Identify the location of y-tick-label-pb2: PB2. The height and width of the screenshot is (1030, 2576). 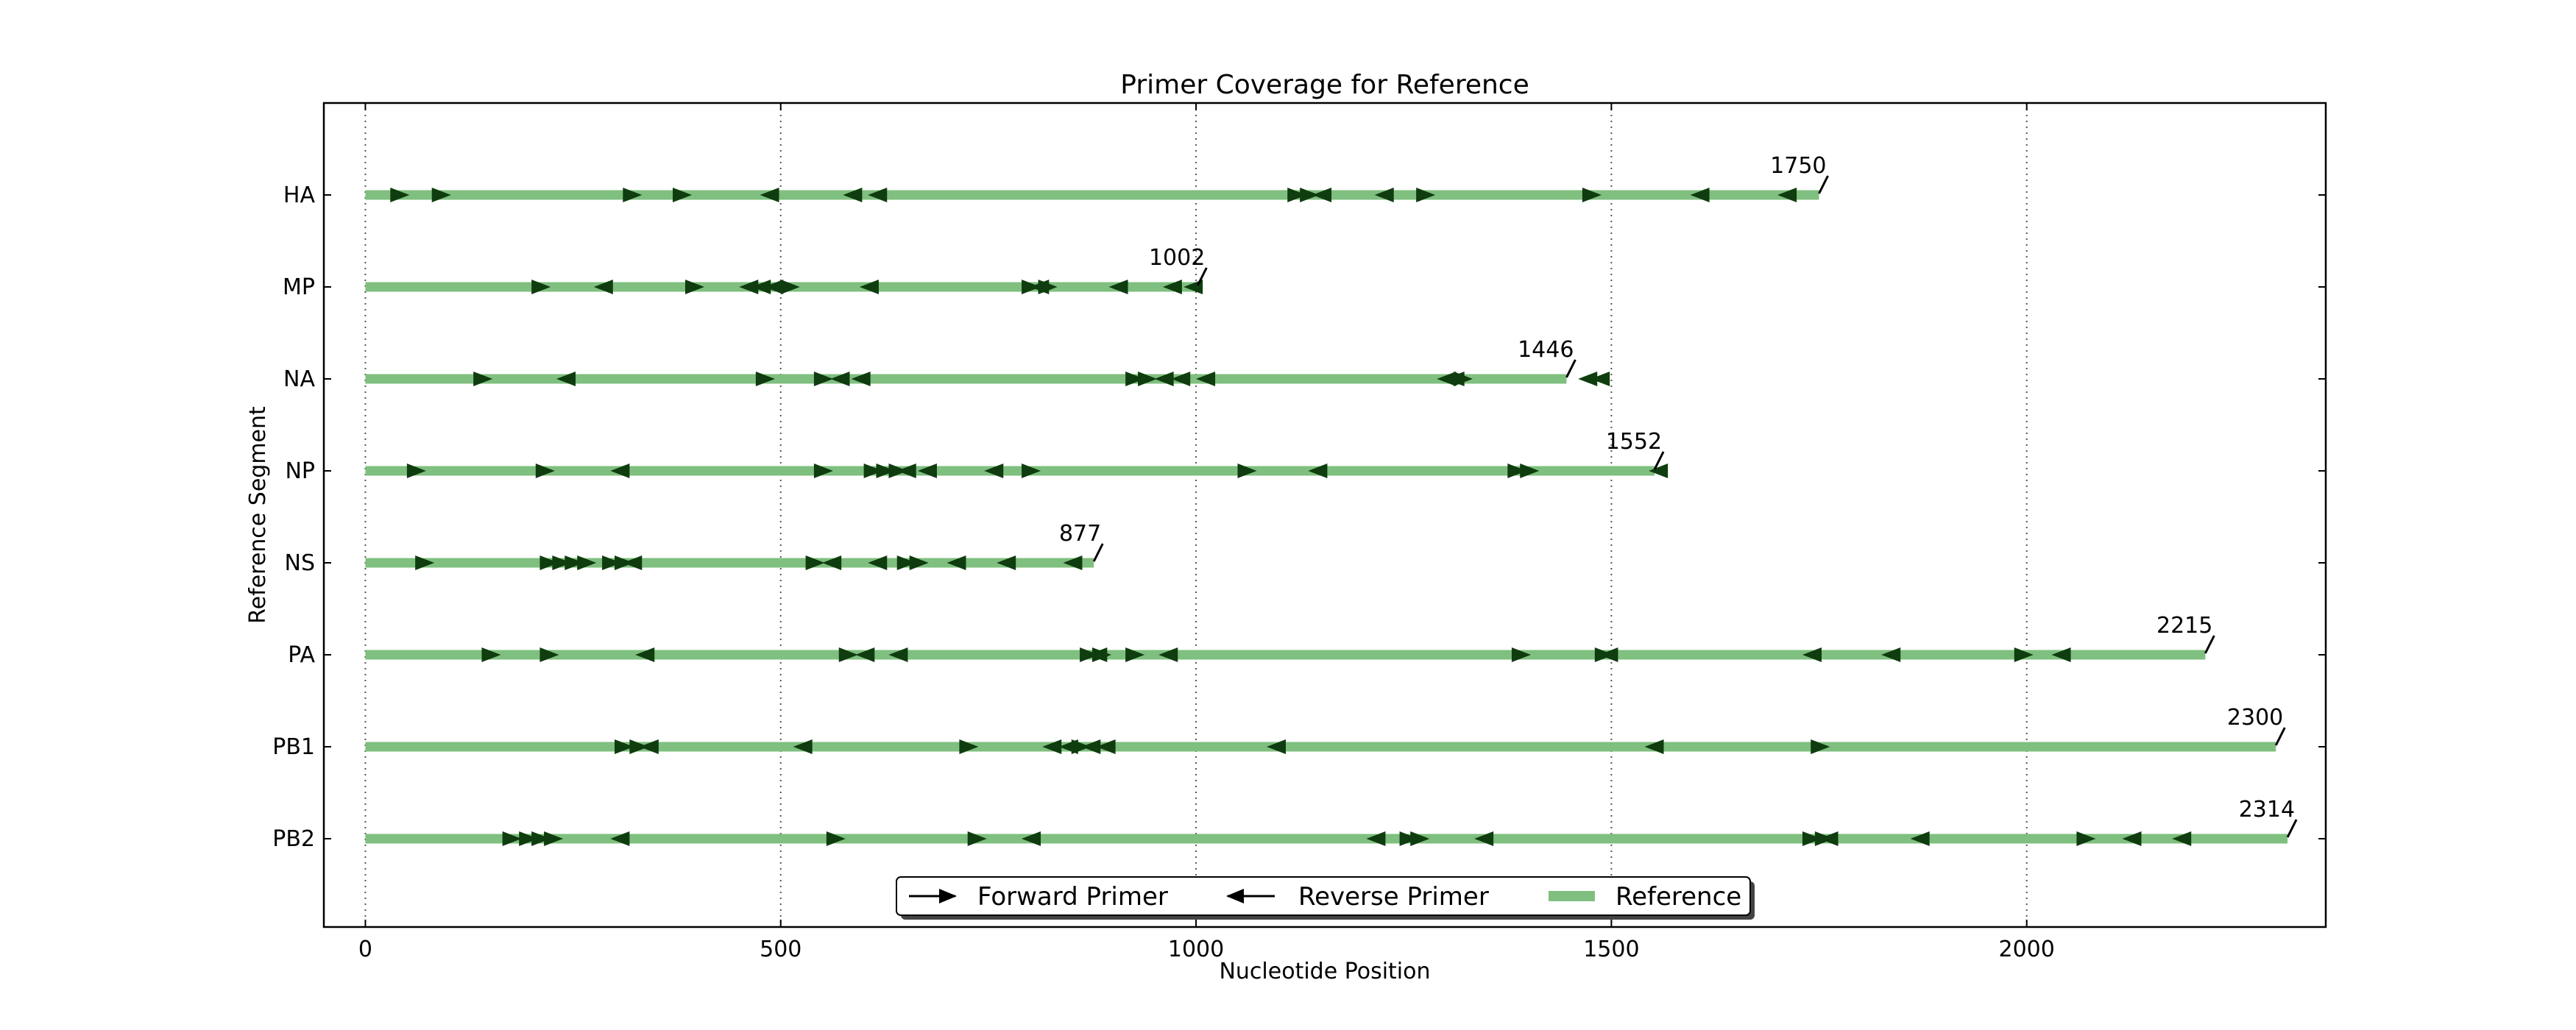
(293, 839).